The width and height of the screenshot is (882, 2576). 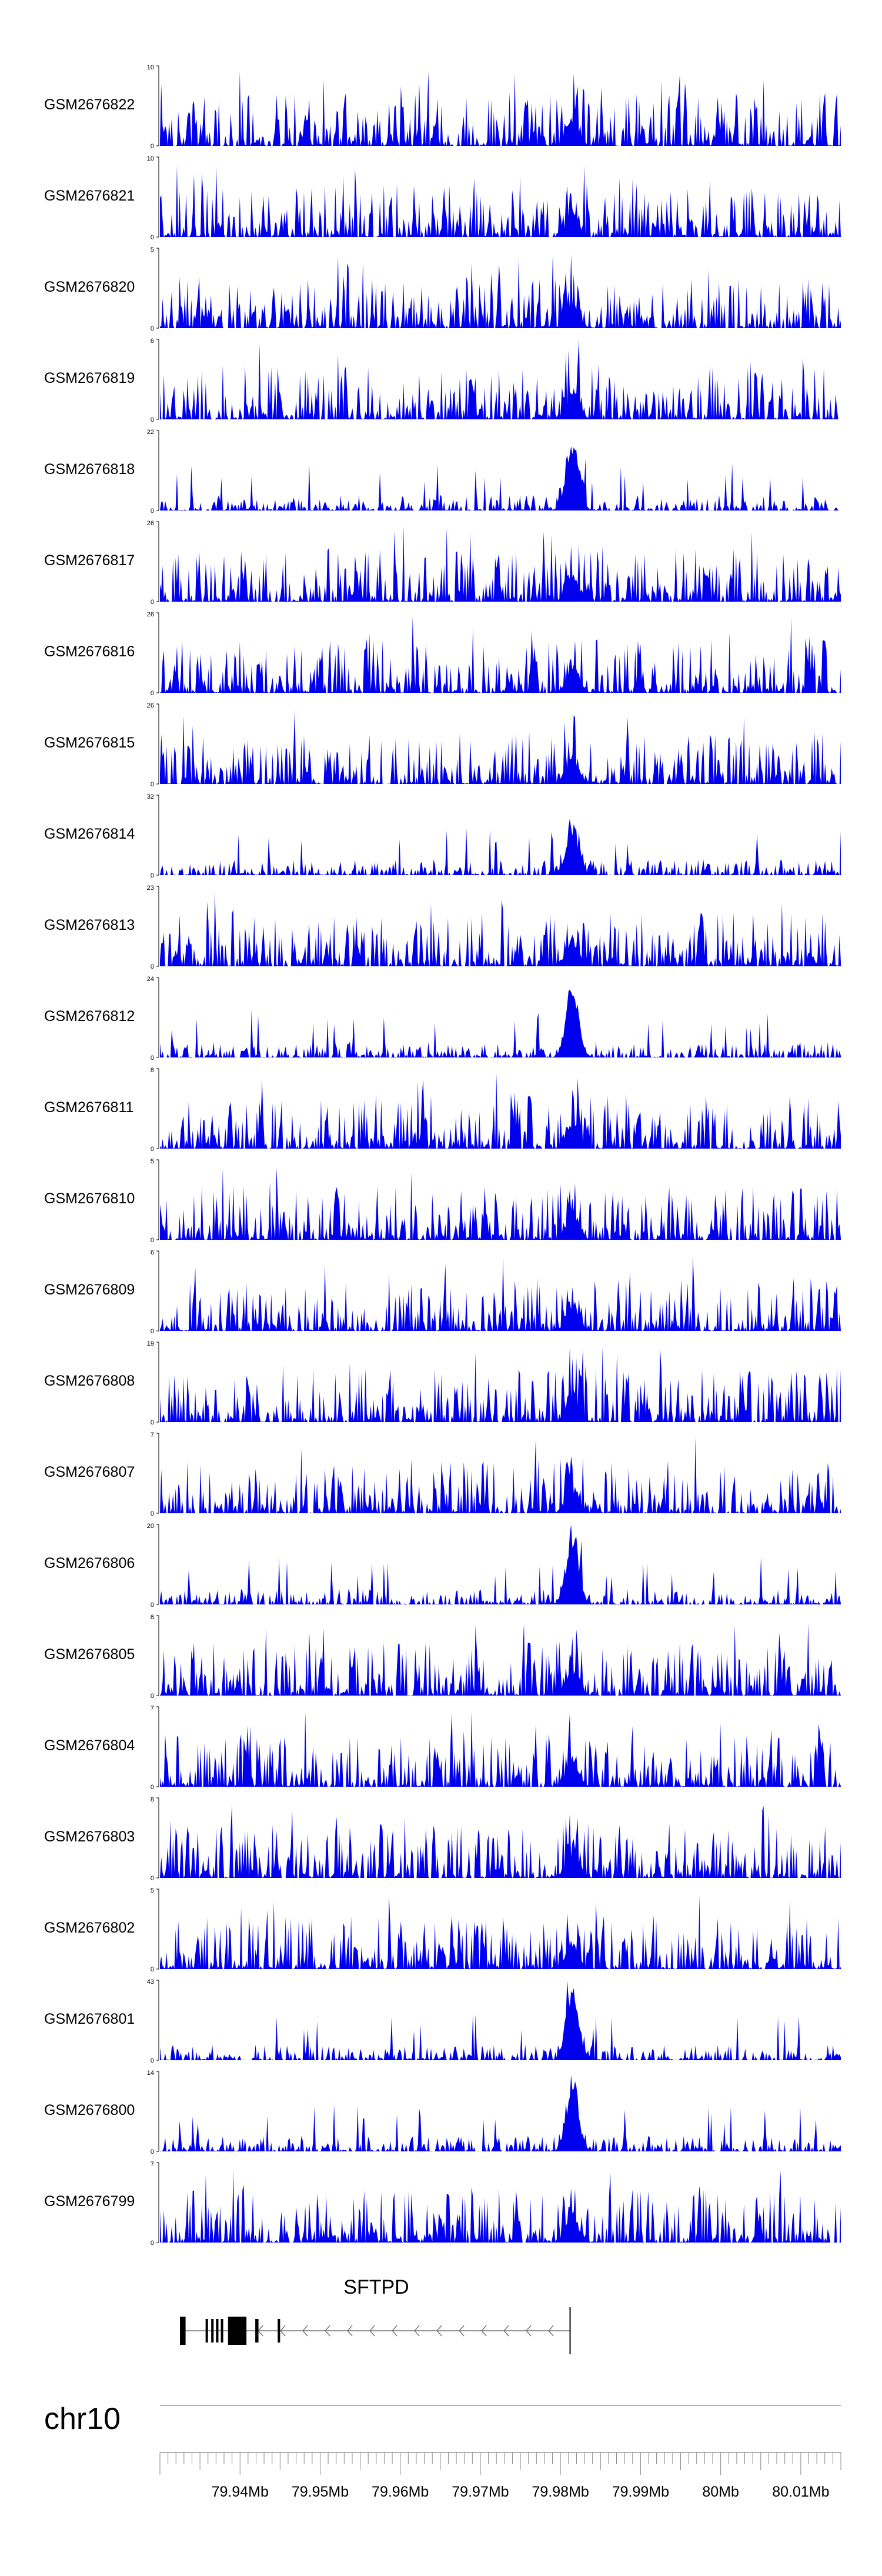 What do you see at coordinates (150, 432) in the screenshot?
I see `y-max-label: 22` at bounding box center [150, 432].